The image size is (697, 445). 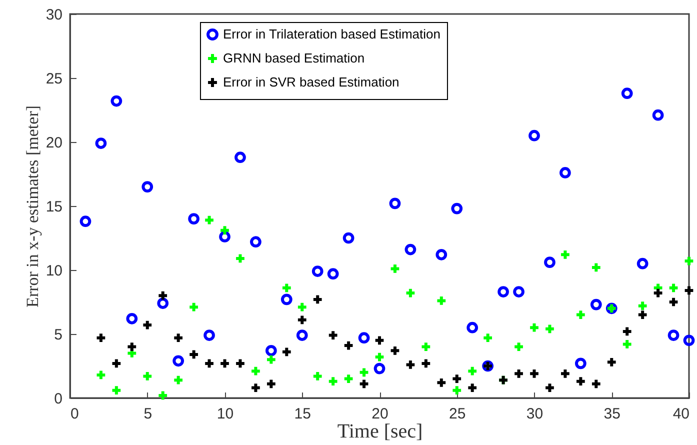 What do you see at coordinates (54, 15) in the screenshot?
I see `y-tick-label: 30` at bounding box center [54, 15].